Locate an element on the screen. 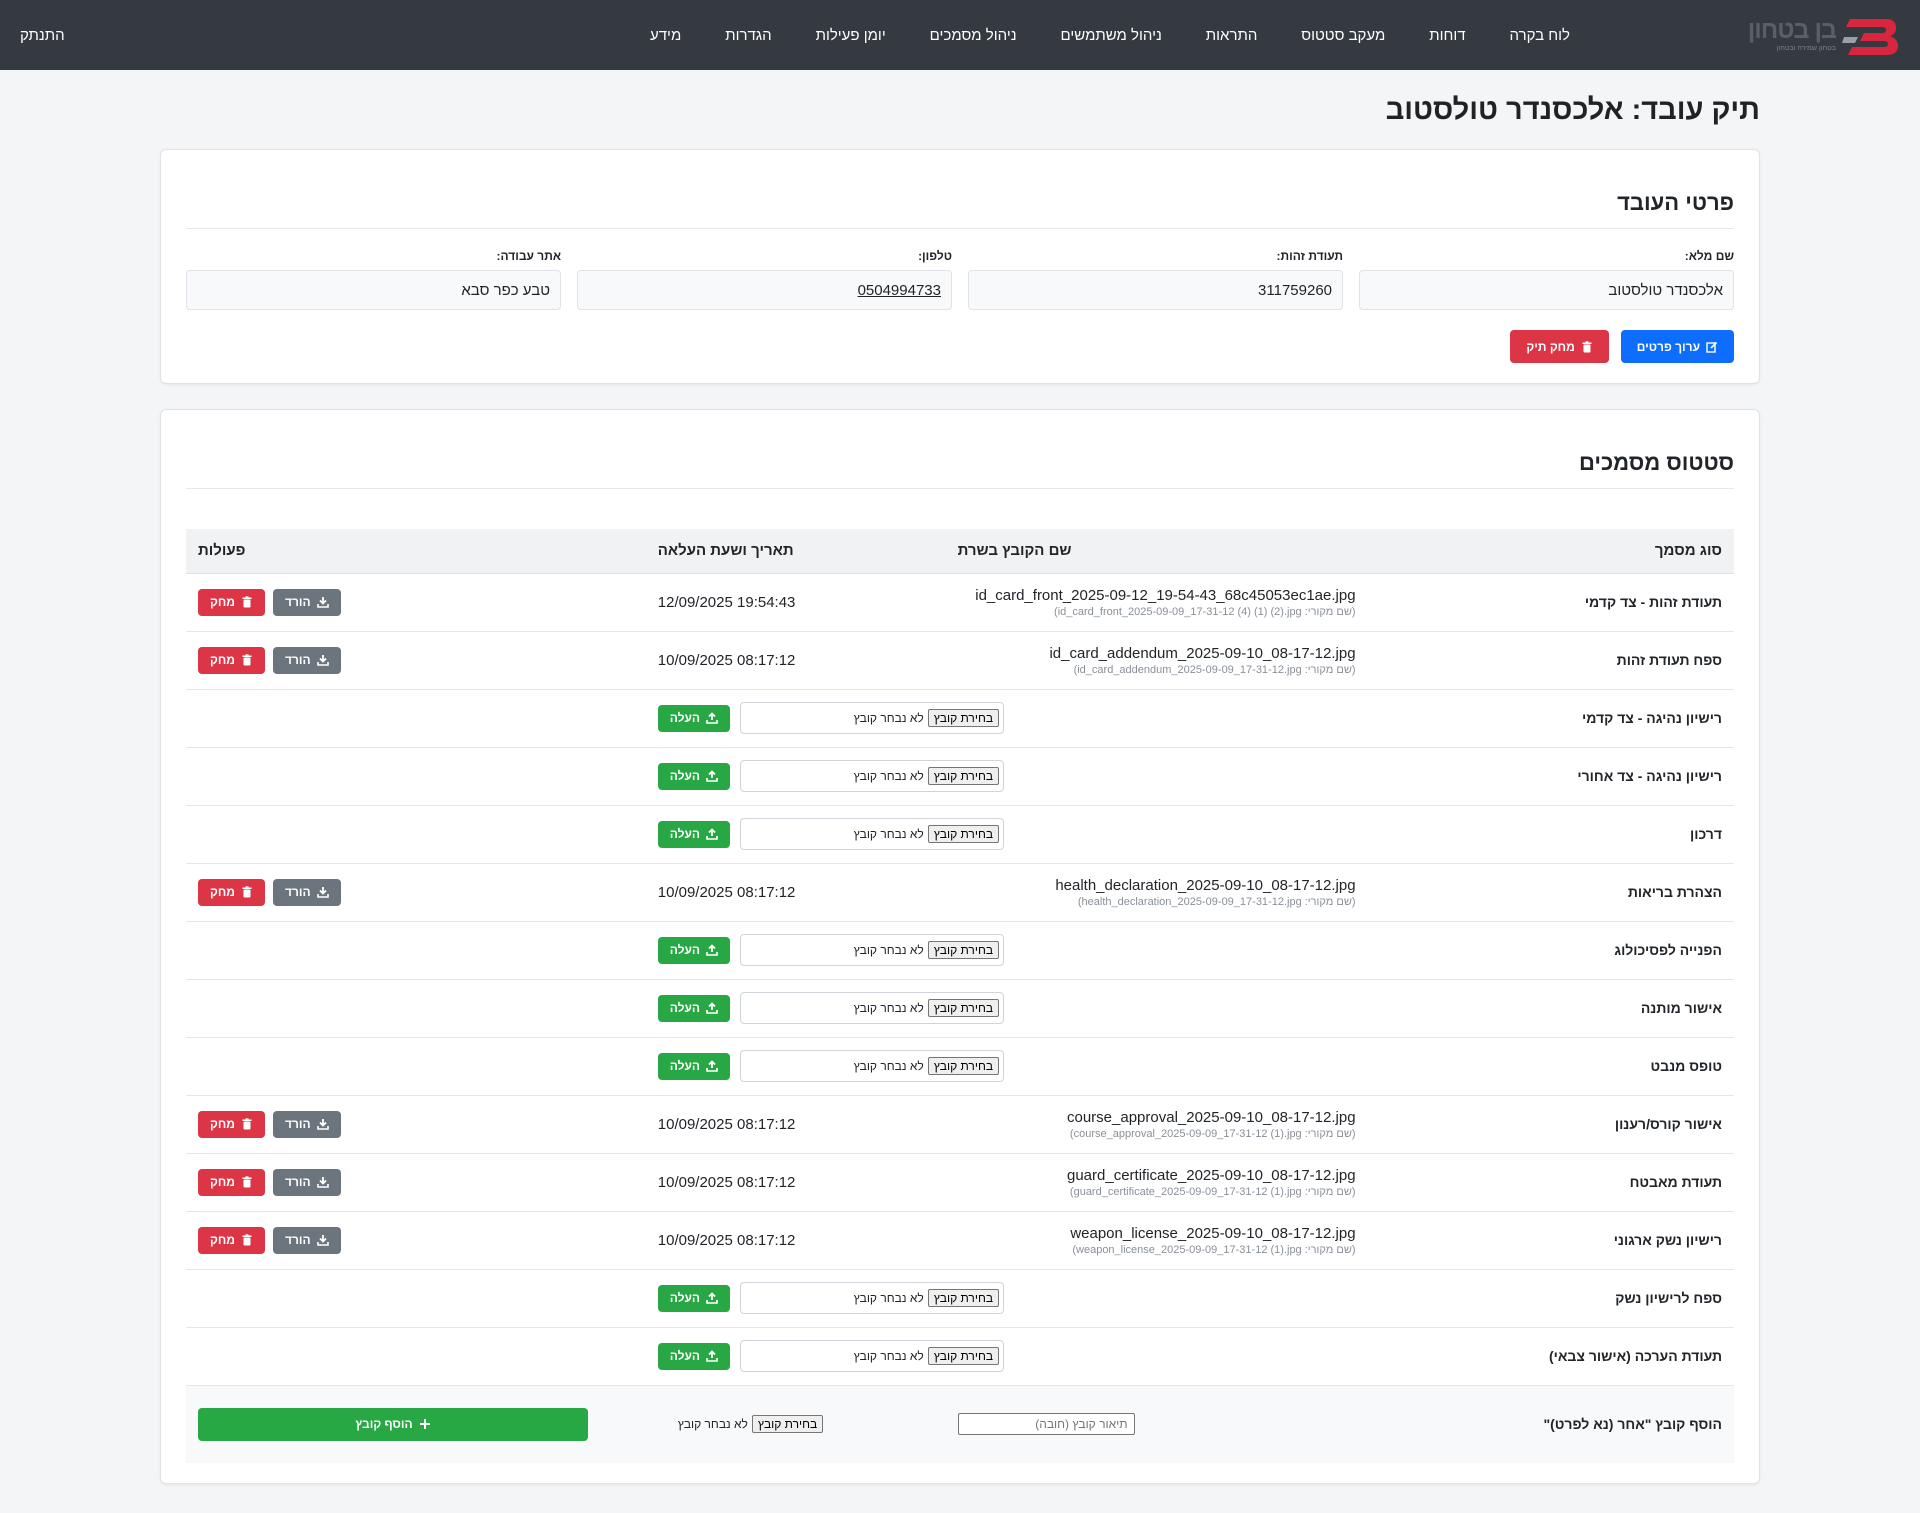  nav-user-management: ניהול משתמשים is located at coordinates (1111, 35).